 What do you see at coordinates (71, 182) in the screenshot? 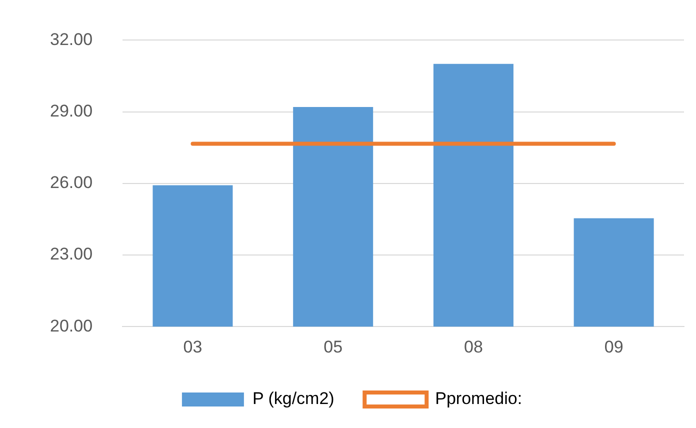
I see `y-tick-label: 26.00` at bounding box center [71, 182].